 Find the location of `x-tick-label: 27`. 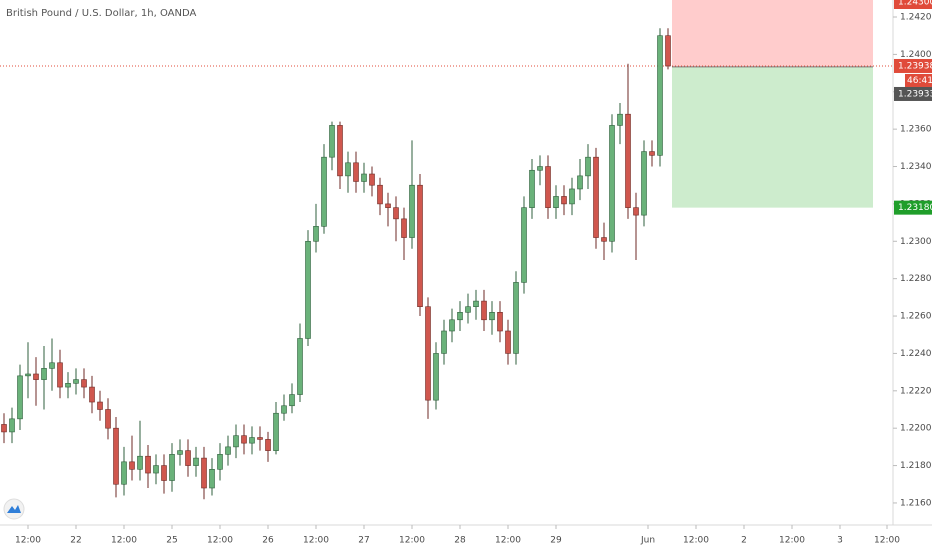

x-tick-label: 27 is located at coordinates (363, 541).